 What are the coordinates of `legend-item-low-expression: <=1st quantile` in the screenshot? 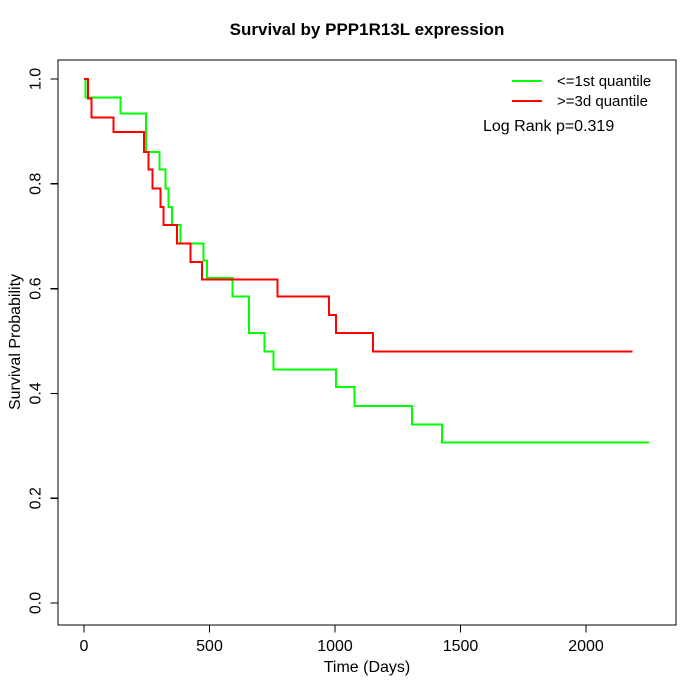 It's located at (588, 81).